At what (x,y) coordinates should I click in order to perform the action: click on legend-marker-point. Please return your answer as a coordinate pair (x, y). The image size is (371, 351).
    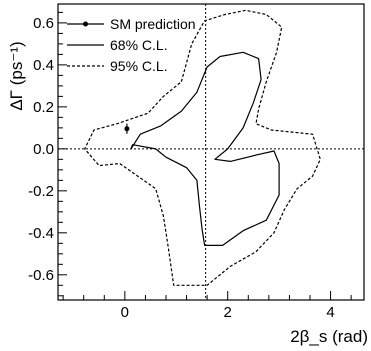
    Looking at the image, I should click on (85, 24).